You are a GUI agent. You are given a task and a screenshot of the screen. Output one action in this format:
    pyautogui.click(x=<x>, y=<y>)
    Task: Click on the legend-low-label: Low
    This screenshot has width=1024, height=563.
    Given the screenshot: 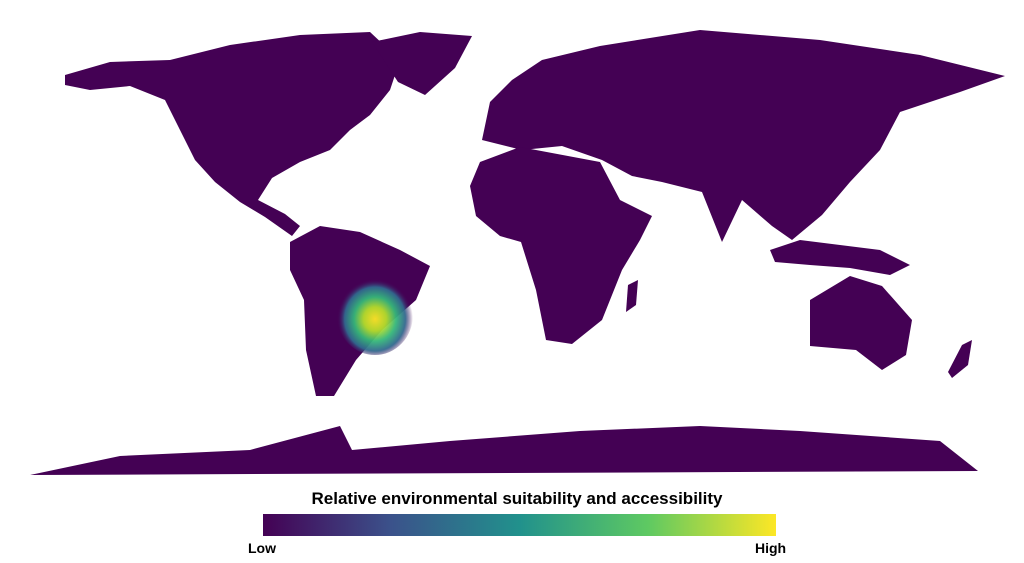 What is the action you would take?
    pyautogui.click(x=262, y=548)
    